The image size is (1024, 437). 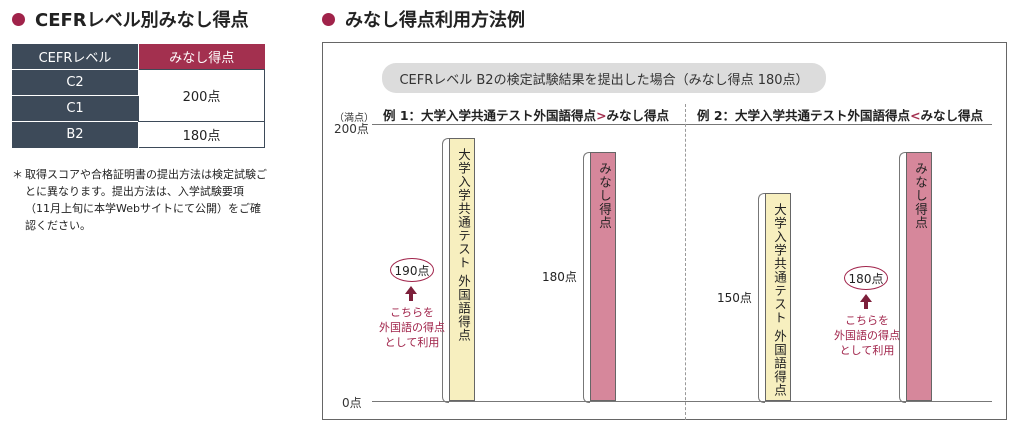 I want to click on usage-heading: みなし得点利用方法例, so click(x=423, y=19).